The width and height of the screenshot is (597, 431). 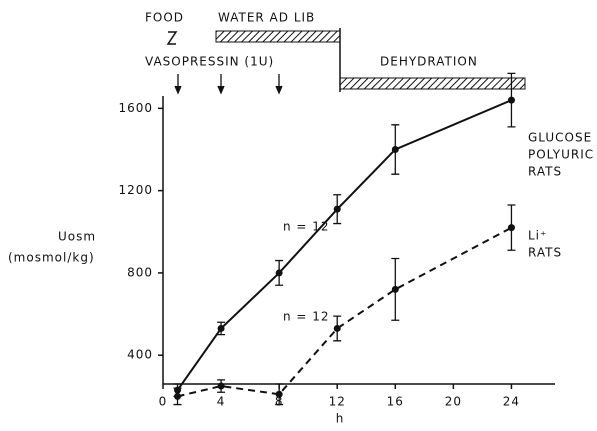 I want to click on water-bar, so click(x=278, y=36).